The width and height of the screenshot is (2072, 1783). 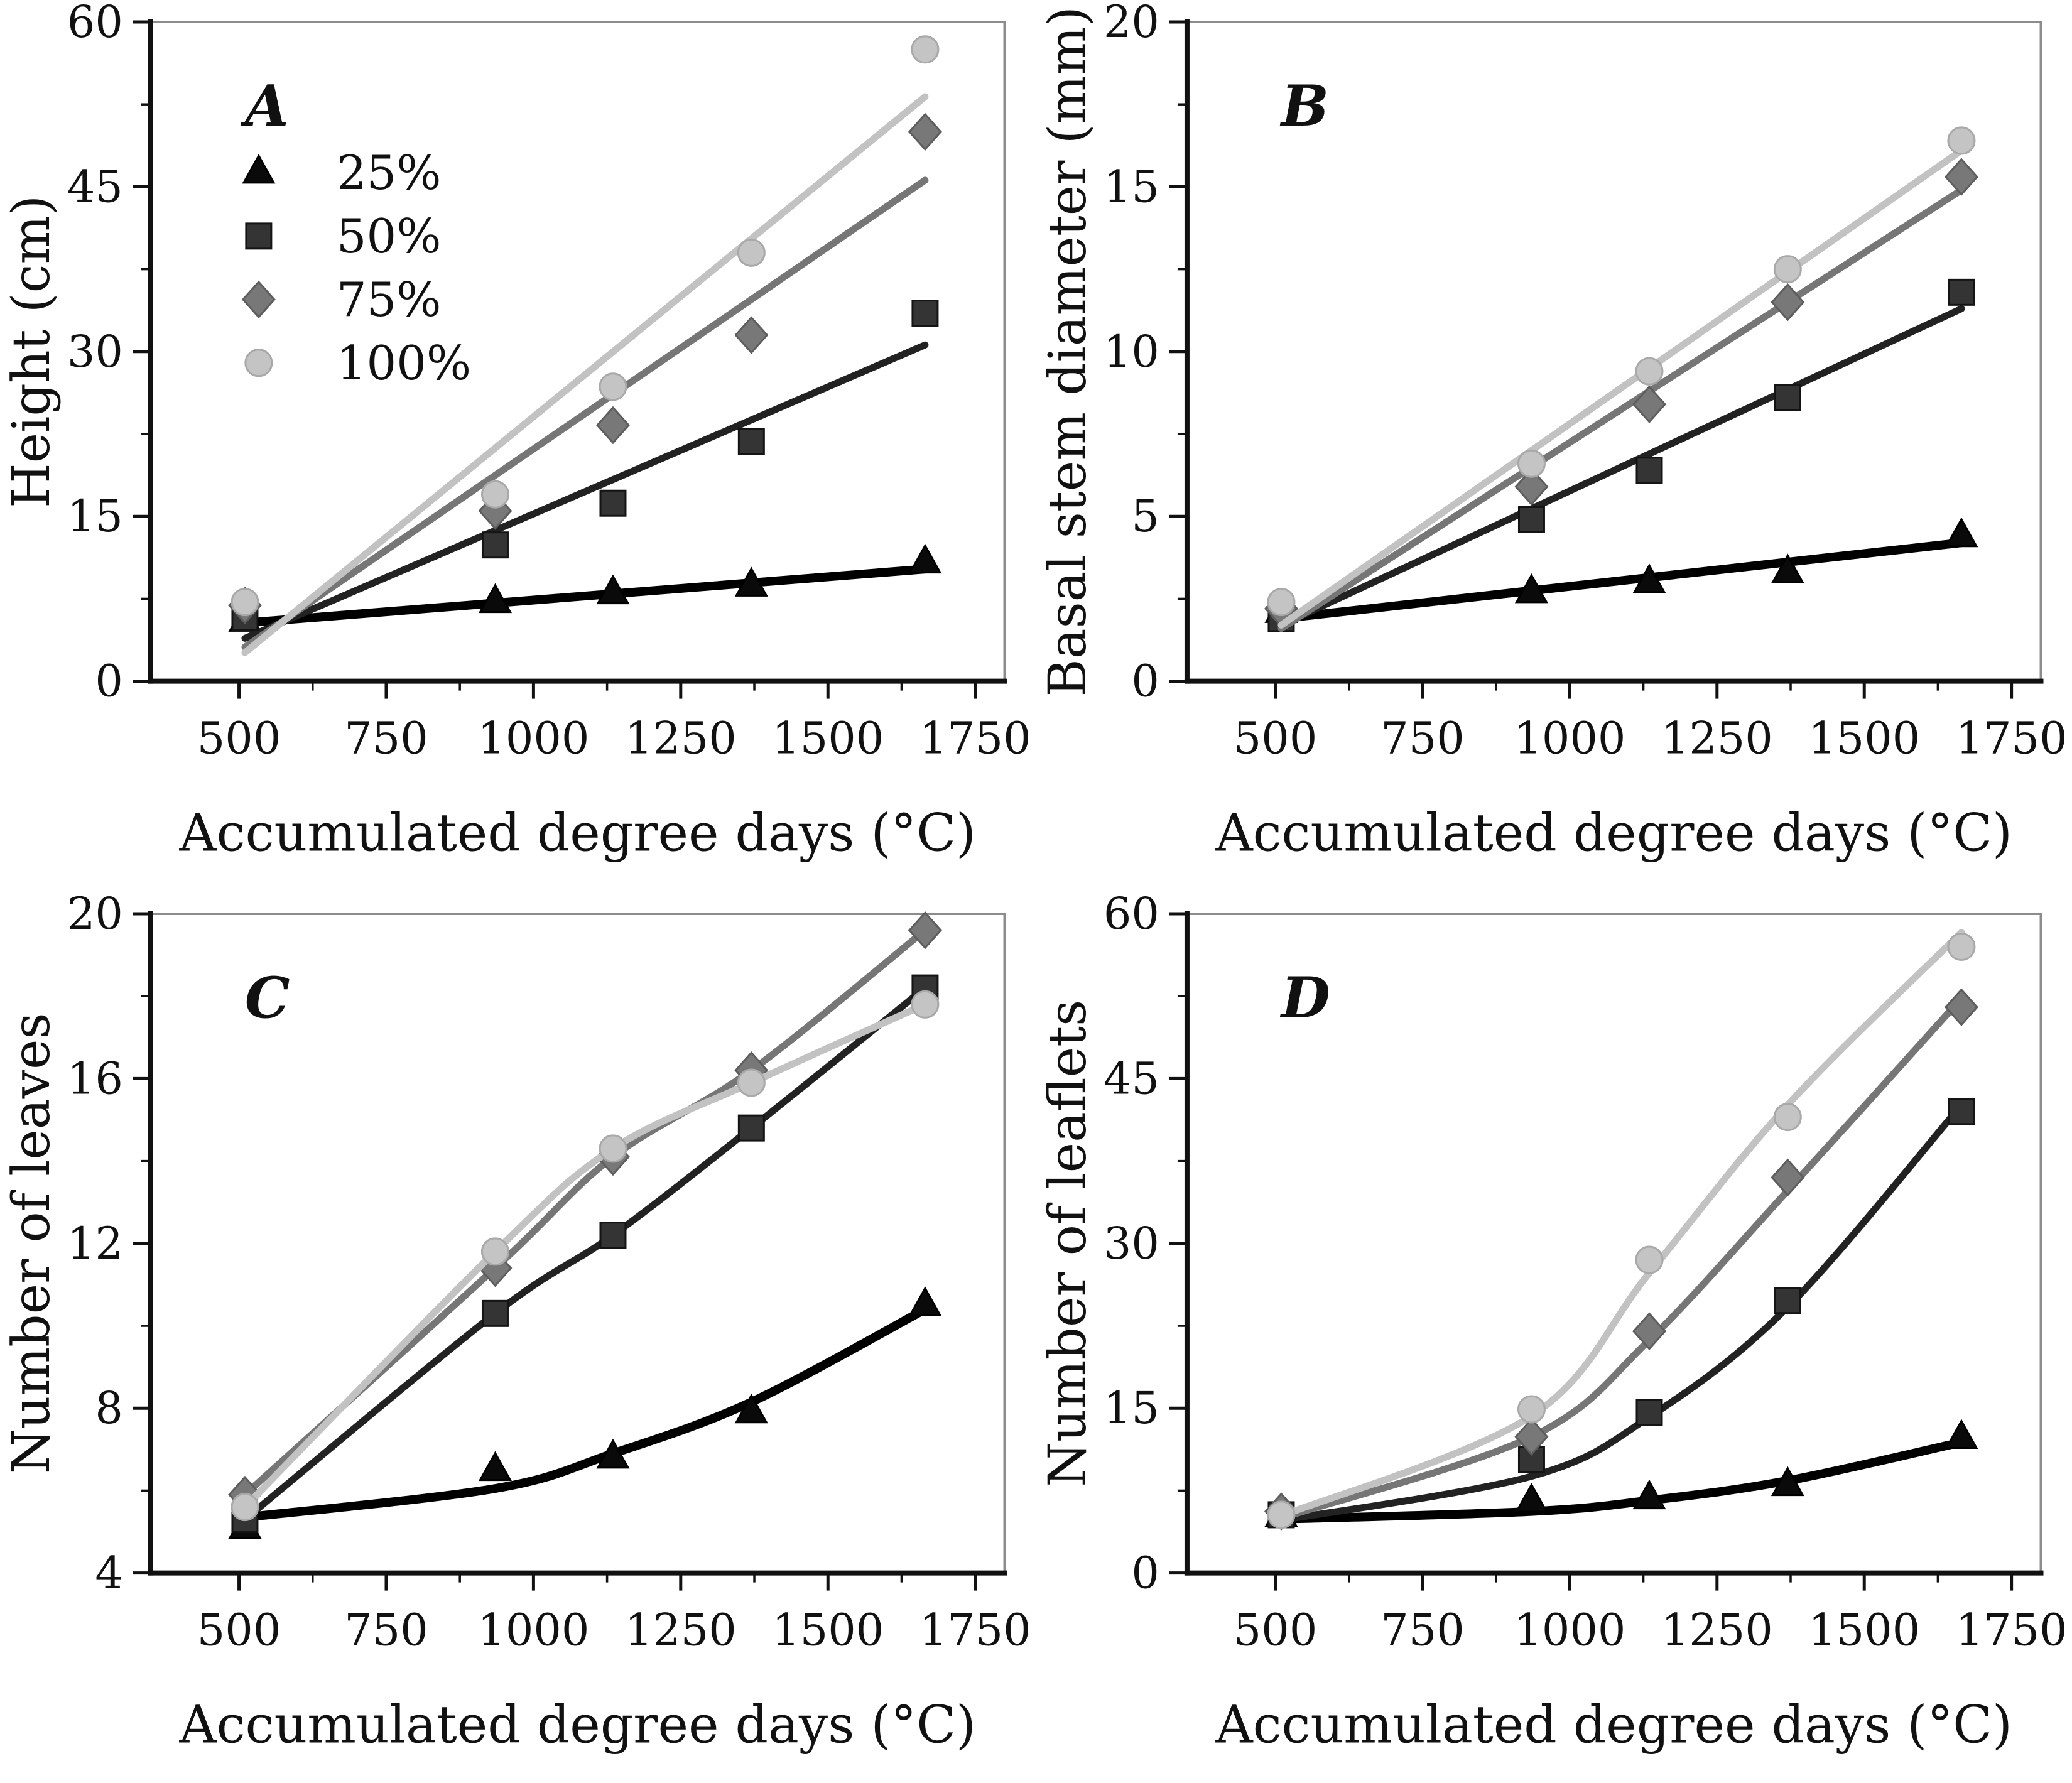 I want to click on series-50%-line, so click(x=585, y=1253).